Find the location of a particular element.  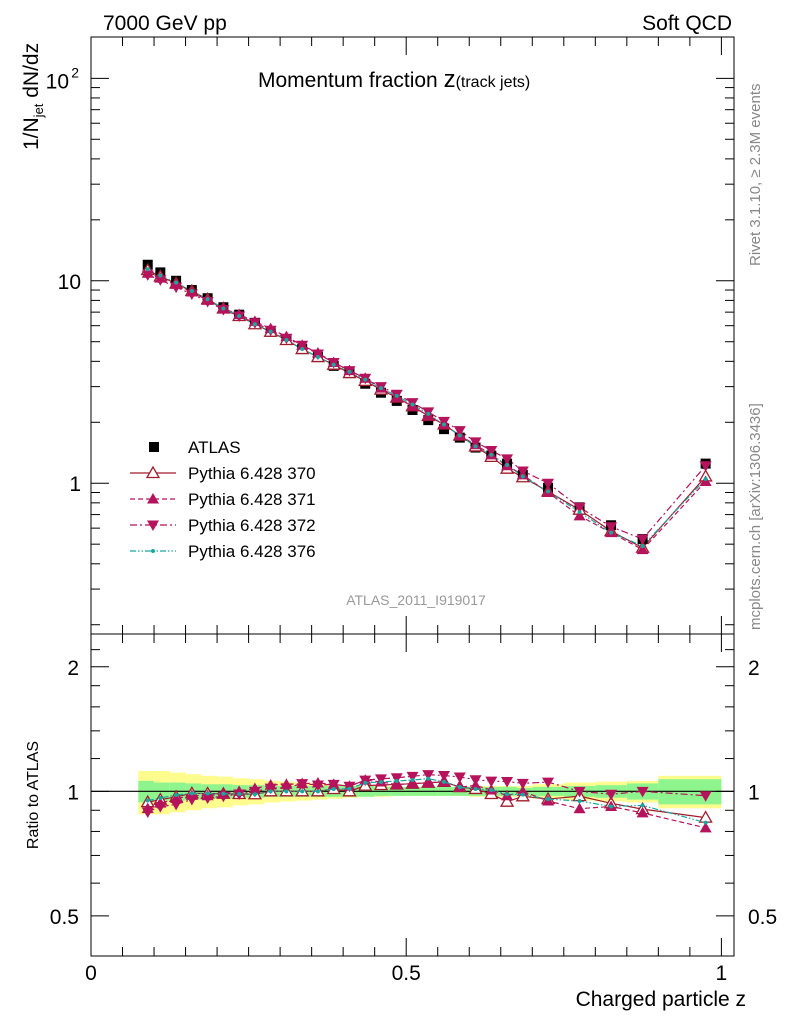

ratio-tick-label: 2 is located at coordinates (73, 668).